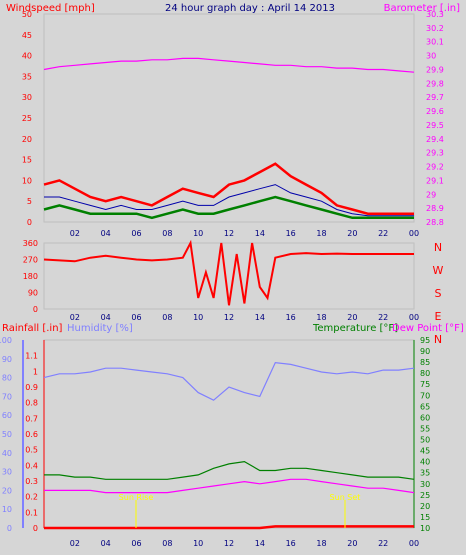 This screenshot has height=555, width=466. I want to click on wind-y-tick: 30, so click(27, 97).